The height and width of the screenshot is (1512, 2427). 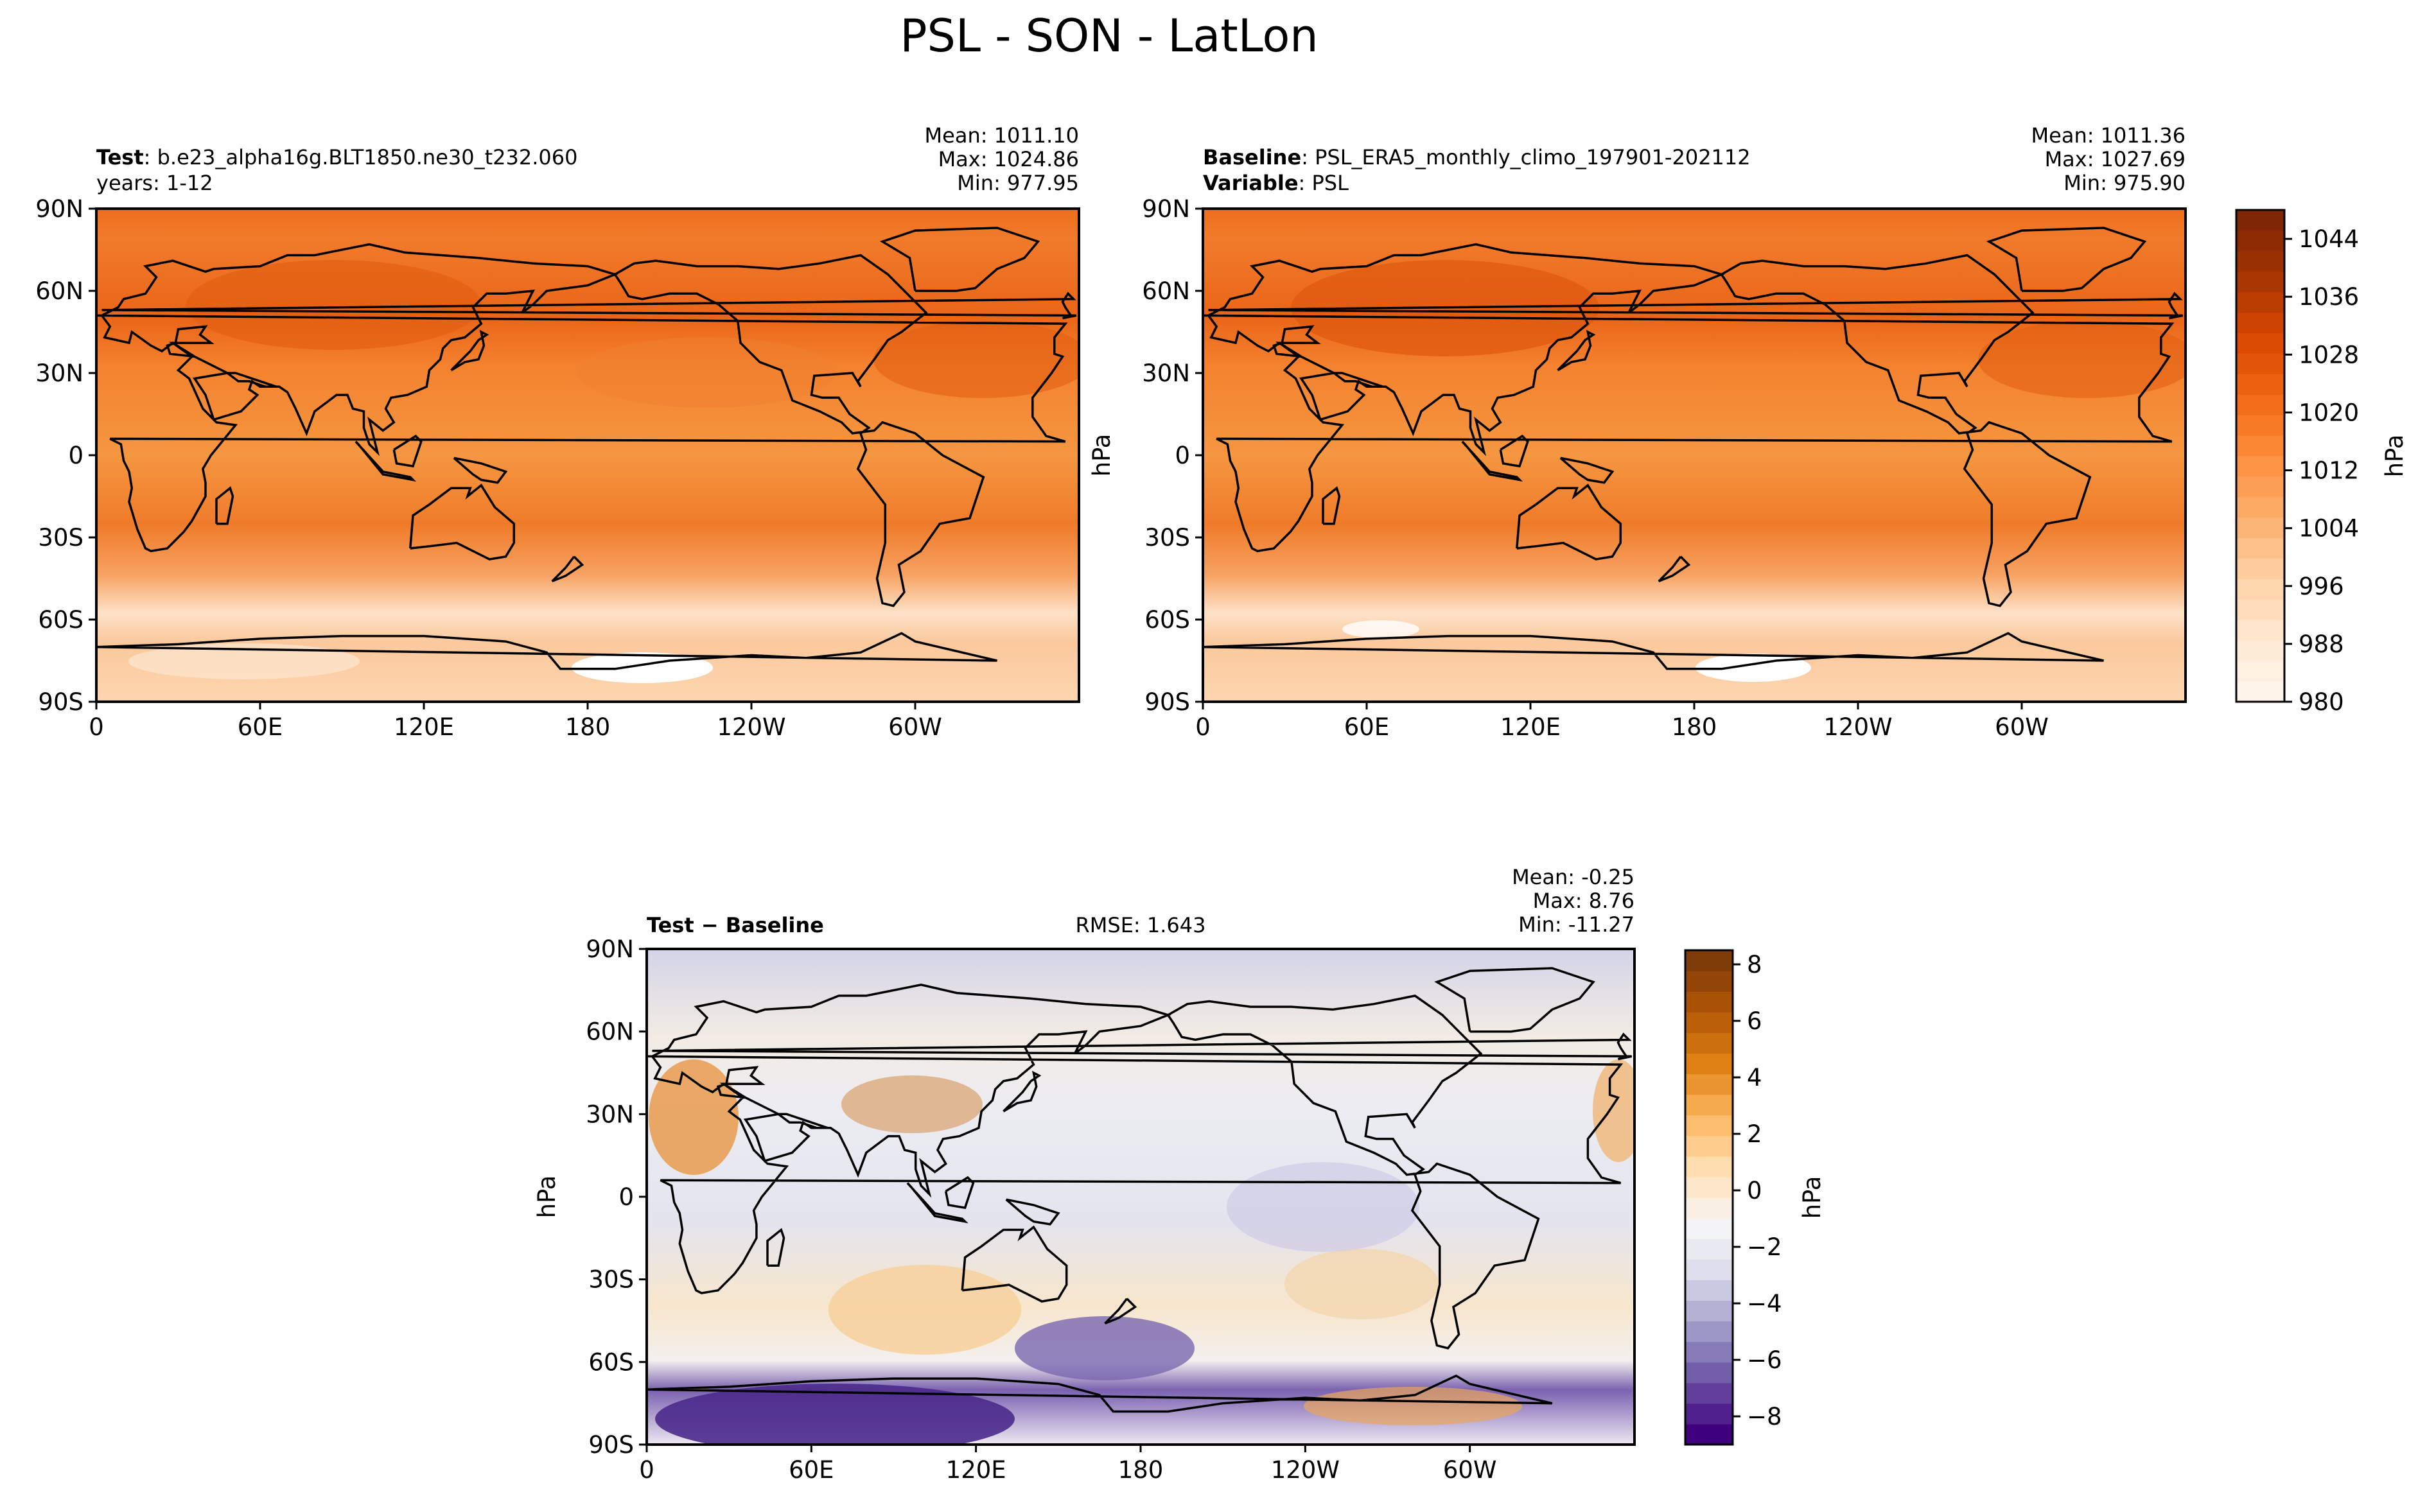 What do you see at coordinates (2329, 412) in the screenshot?
I see `colorbar-tick-label: 1020` at bounding box center [2329, 412].